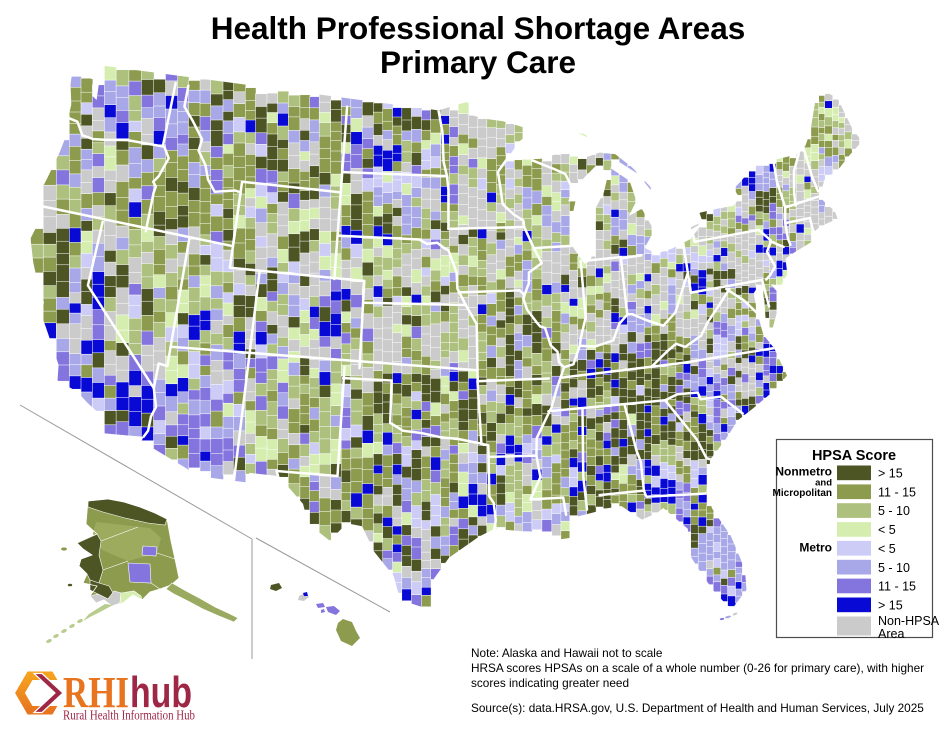 This screenshot has width=950, height=734. What do you see at coordinates (129, 715) in the screenshot?
I see `svg-text: Rural Health Information Hub` at bounding box center [129, 715].